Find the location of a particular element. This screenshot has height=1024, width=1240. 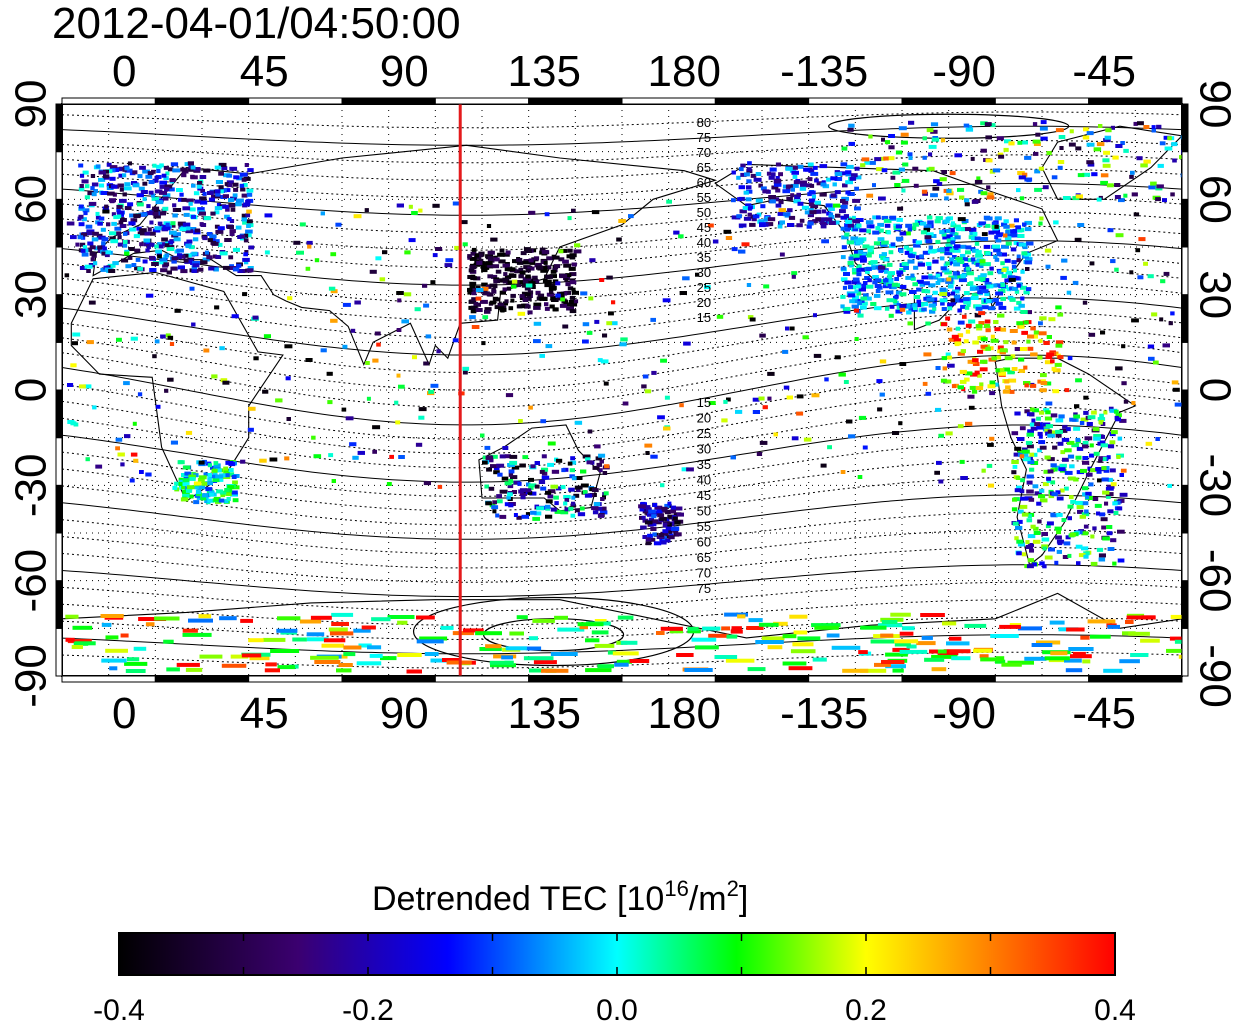

contour-label: 40 is located at coordinates (704, 242).